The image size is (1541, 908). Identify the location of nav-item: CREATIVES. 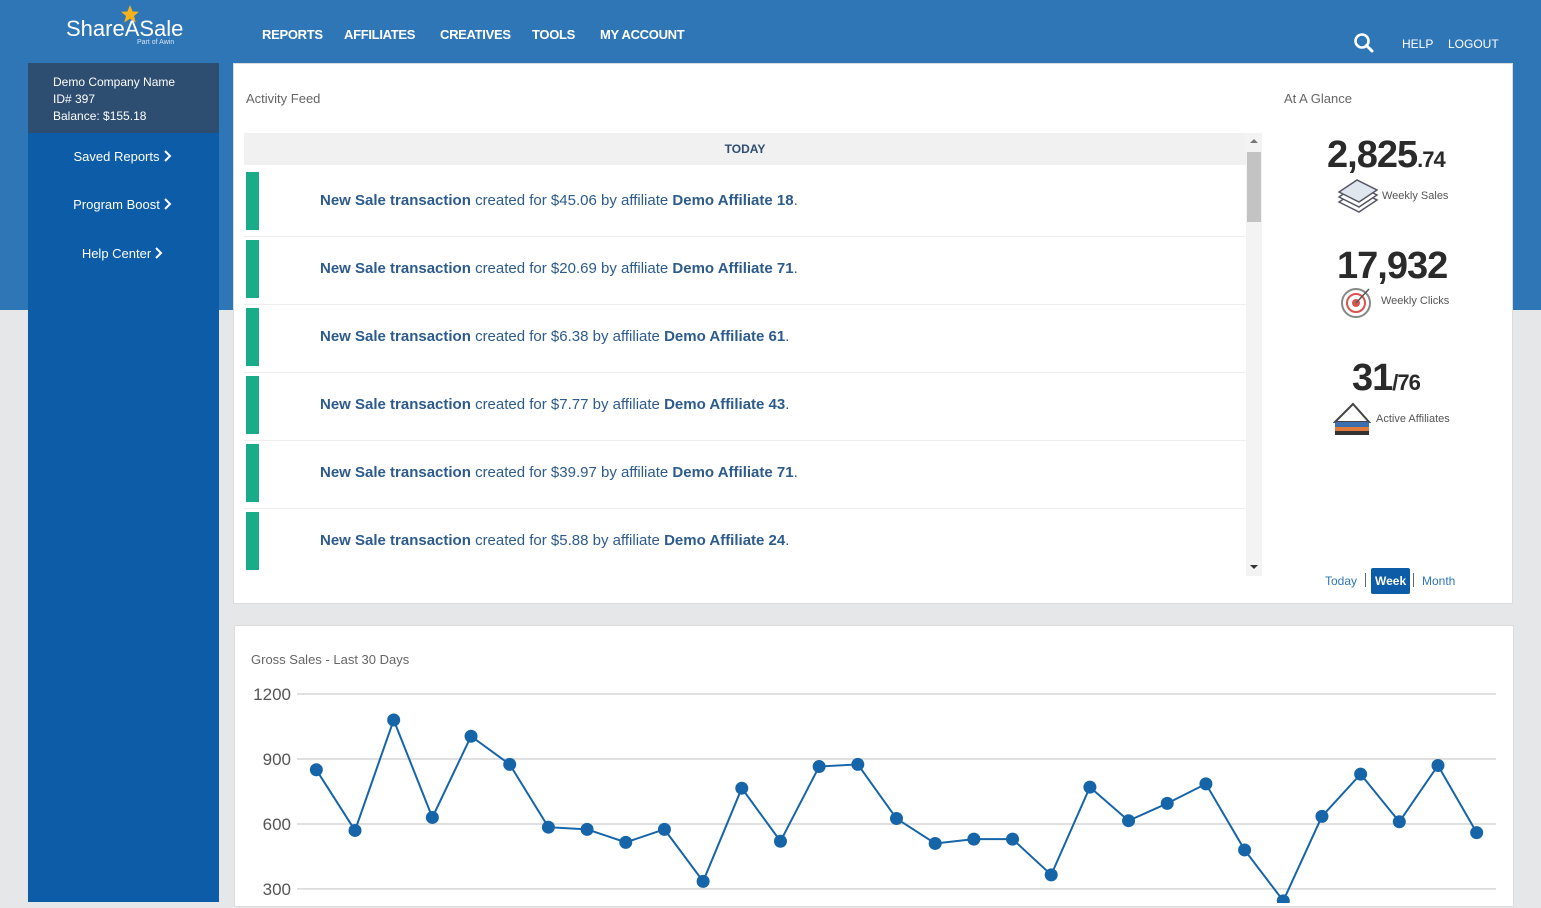
(475, 34).